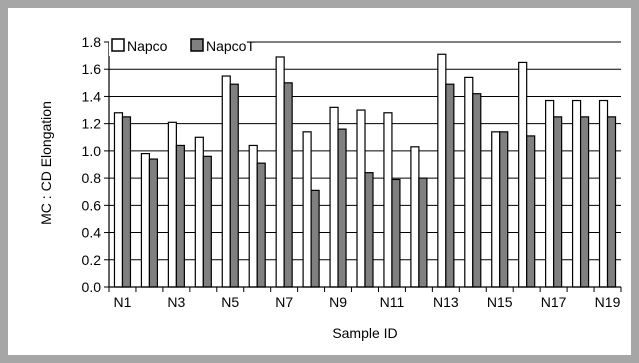  What do you see at coordinates (118, 200) in the screenshot?
I see `bar-napco-n1` at bounding box center [118, 200].